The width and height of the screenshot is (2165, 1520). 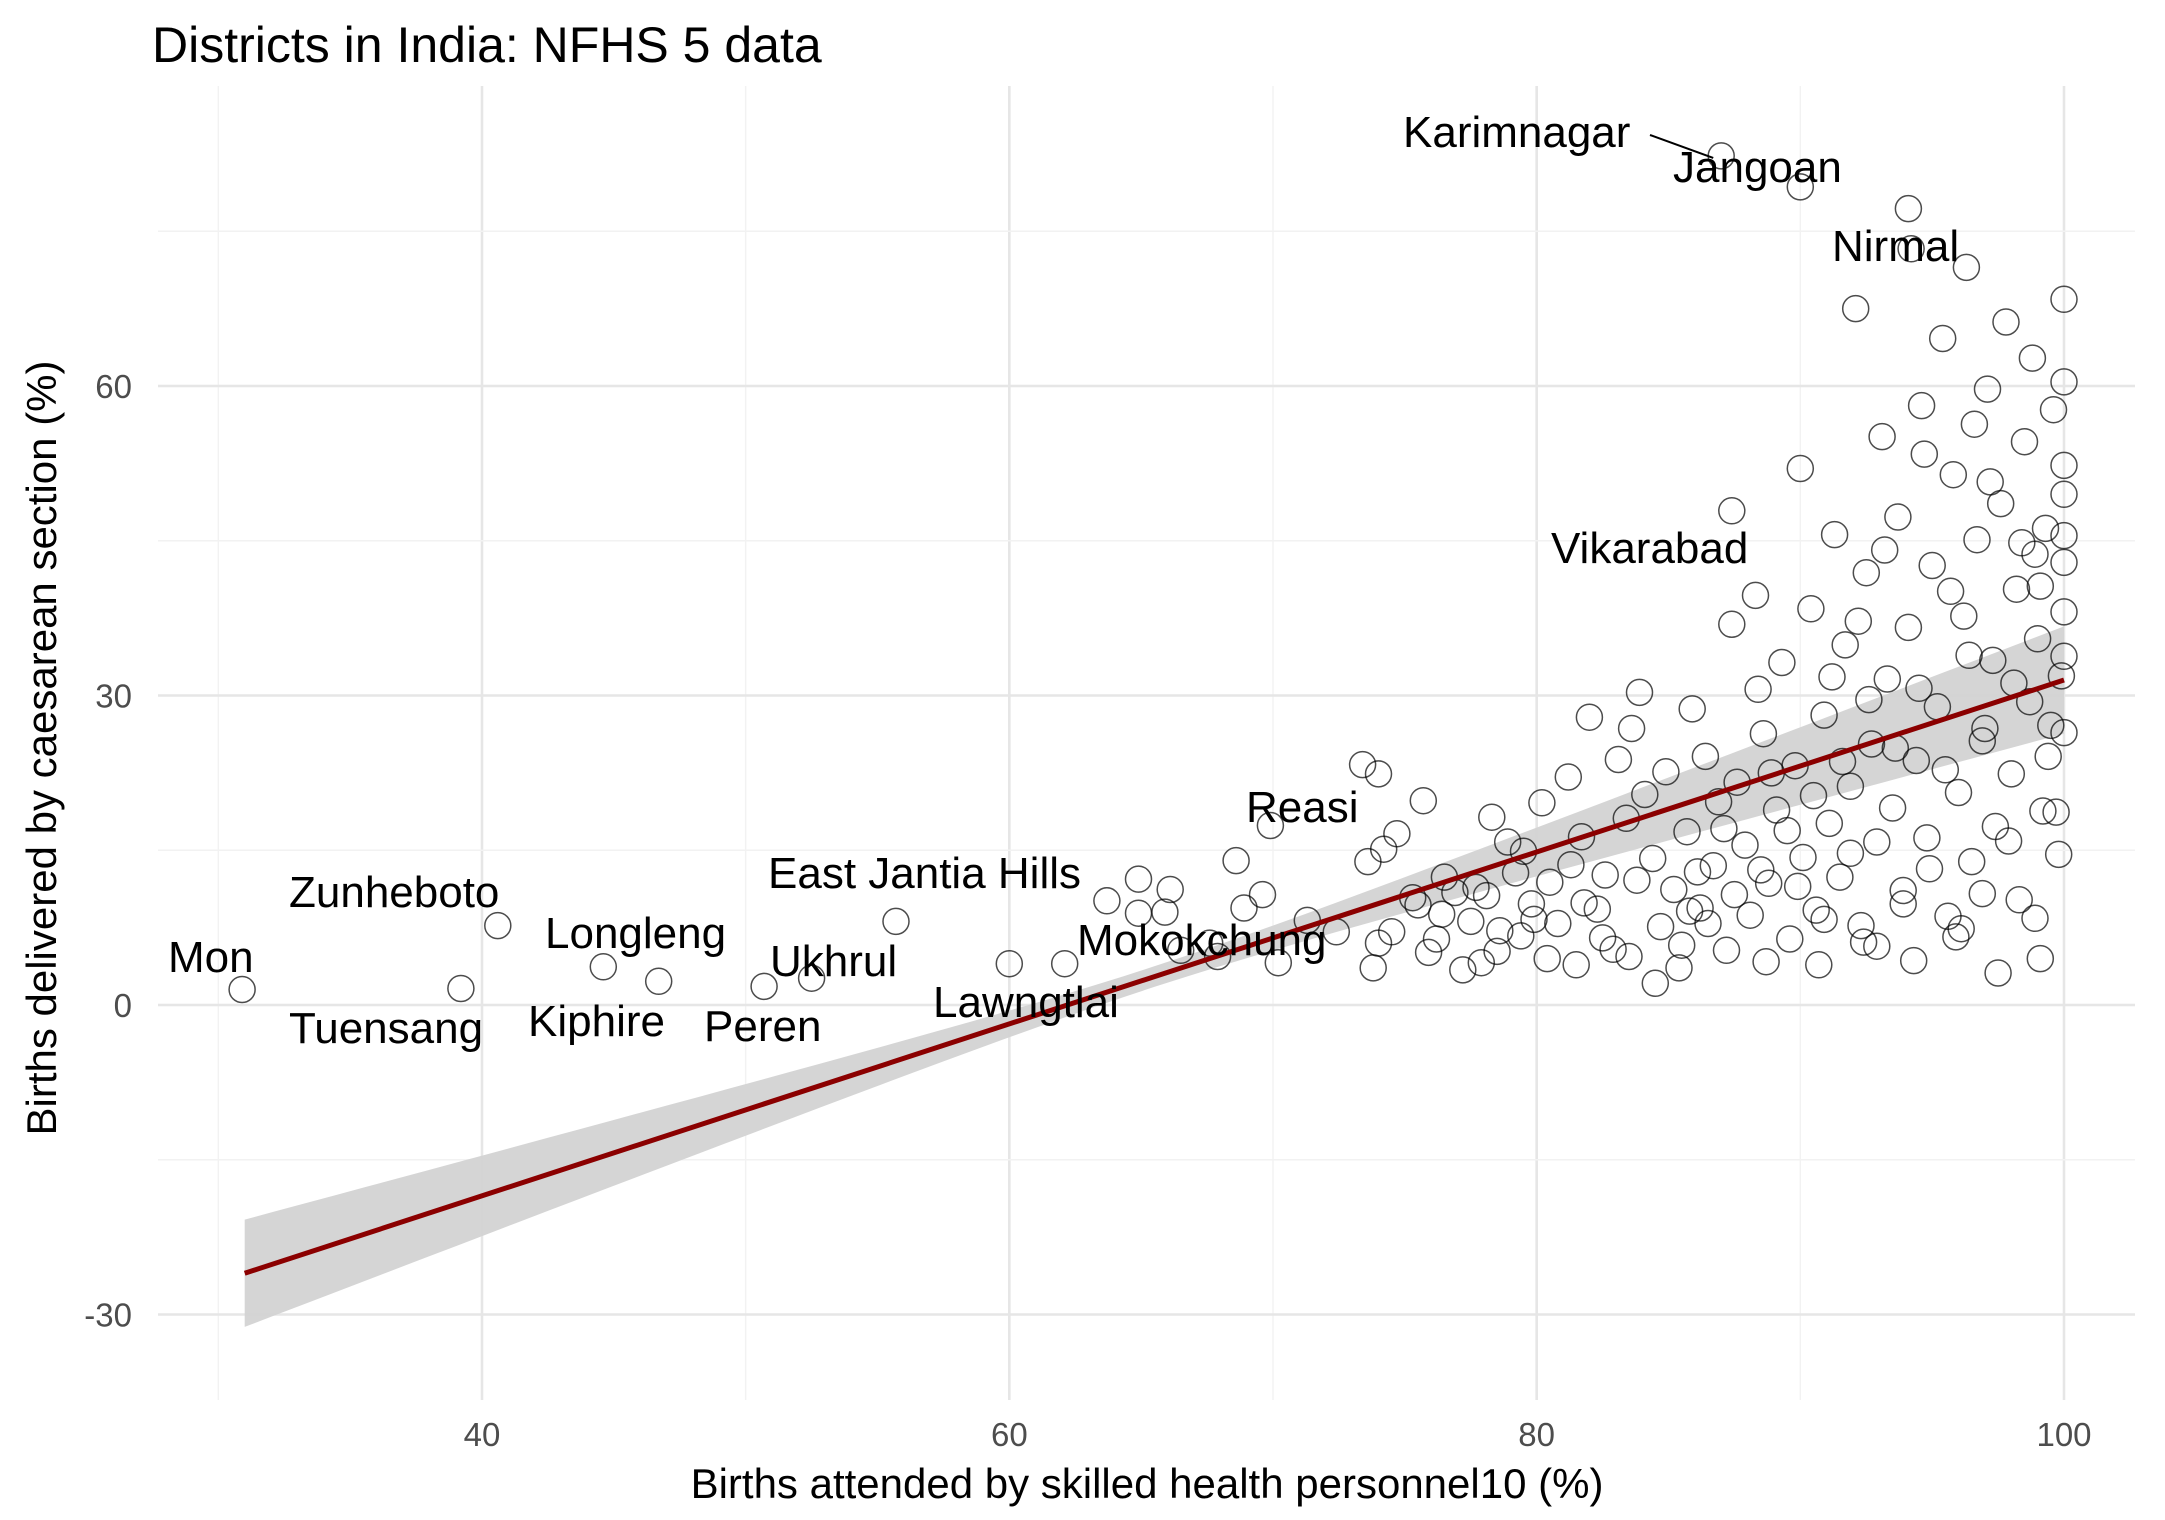 What do you see at coordinates (762, 1026) in the screenshot?
I see `point-label: Peren` at bounding box center [762, 1026].